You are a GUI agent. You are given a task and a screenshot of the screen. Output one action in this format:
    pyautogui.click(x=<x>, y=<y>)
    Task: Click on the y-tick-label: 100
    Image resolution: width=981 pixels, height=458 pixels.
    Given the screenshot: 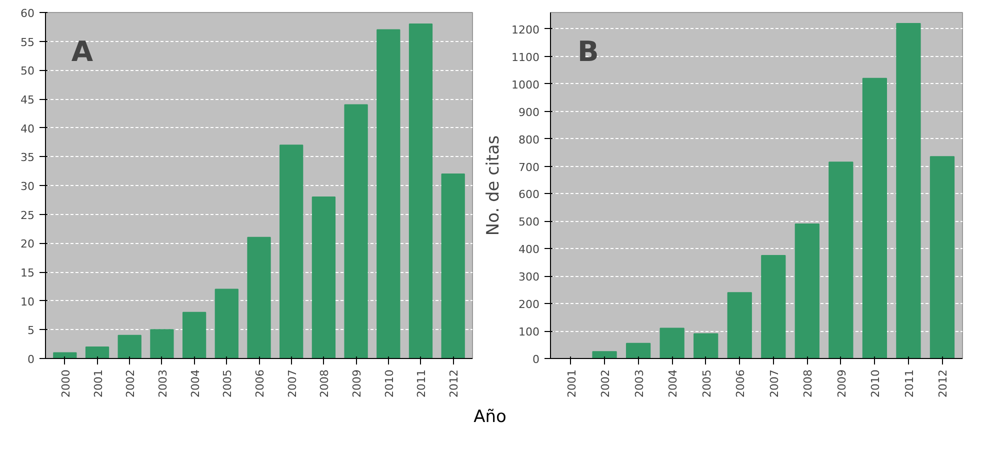 What is the action you would take?
    pyautogui.click(x=529, y=332)
    